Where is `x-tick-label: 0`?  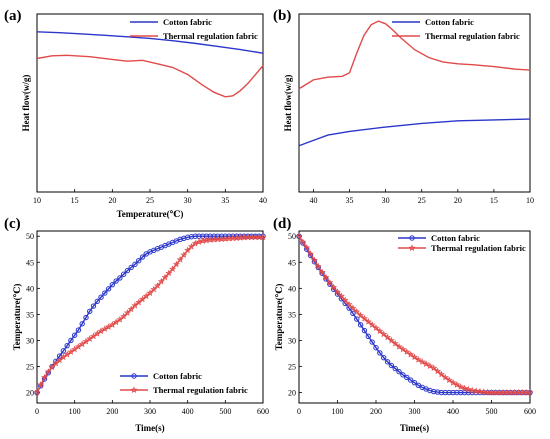
x-tick-label: 0 is located at coordinates (299, 411).